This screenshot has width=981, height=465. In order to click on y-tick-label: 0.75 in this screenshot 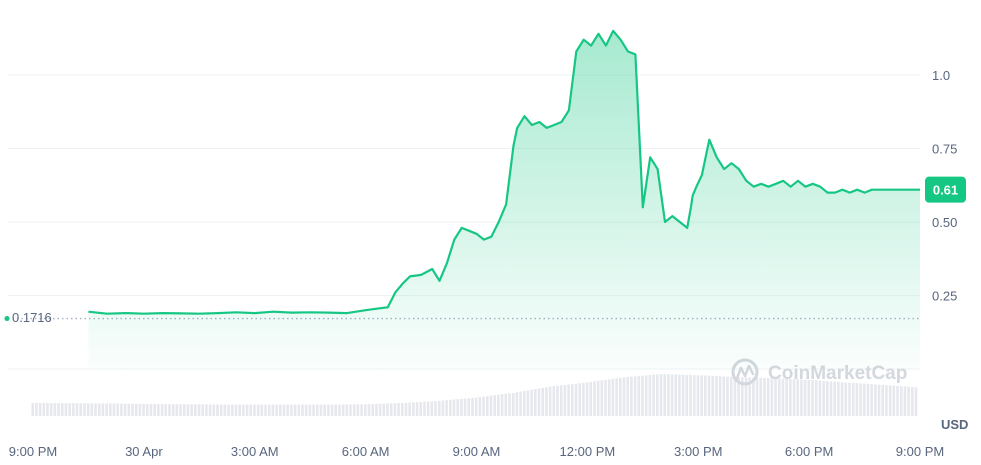, I will do `click(944, 149)`.